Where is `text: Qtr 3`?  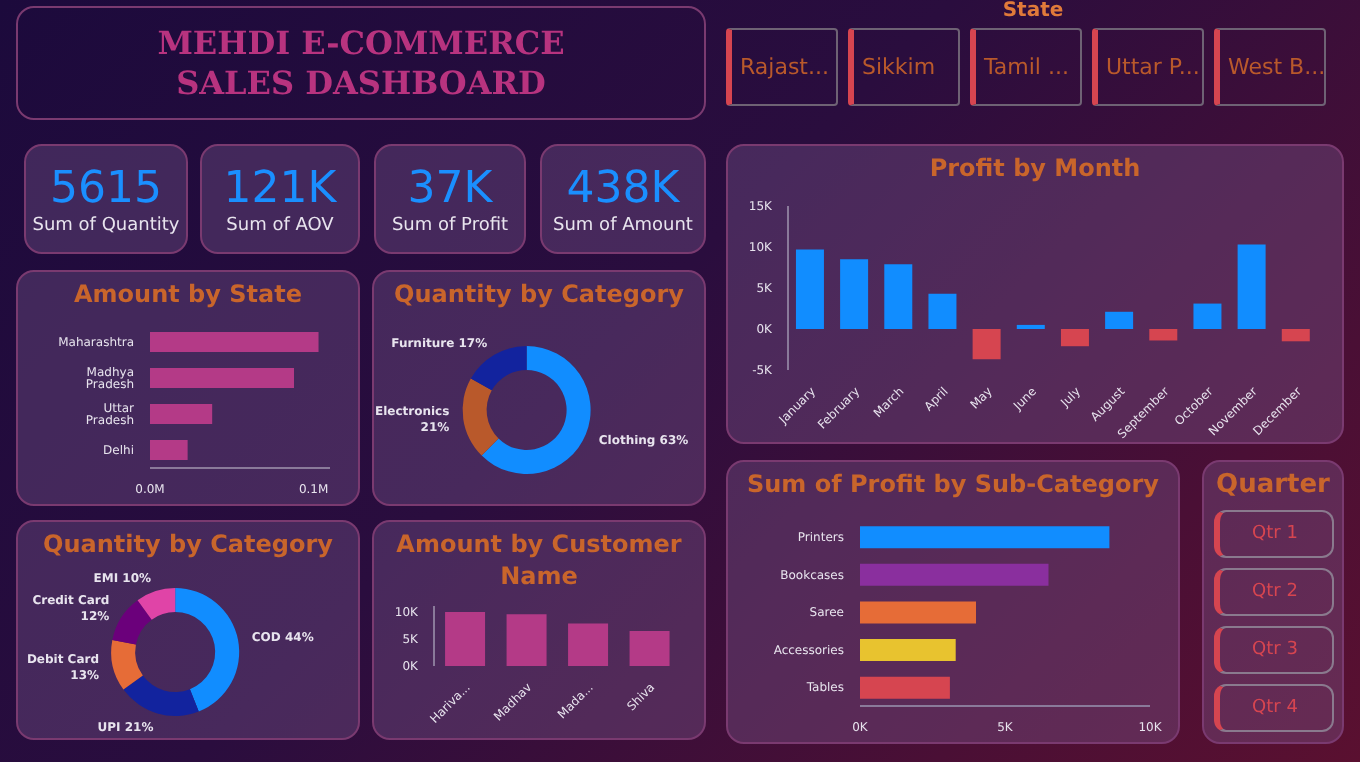
text: Qtr 3 is located at coordinates (1273, 650).